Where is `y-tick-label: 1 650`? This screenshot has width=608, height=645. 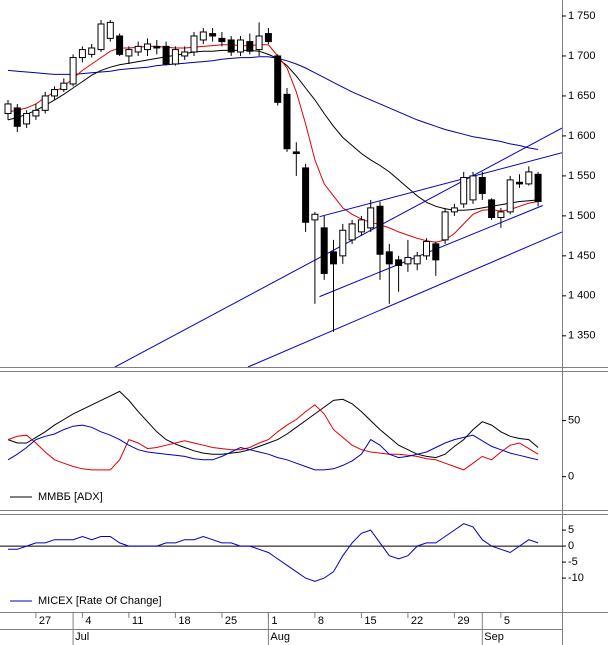
y-tick-label: 1 650 is located at coordinates (582, 96).